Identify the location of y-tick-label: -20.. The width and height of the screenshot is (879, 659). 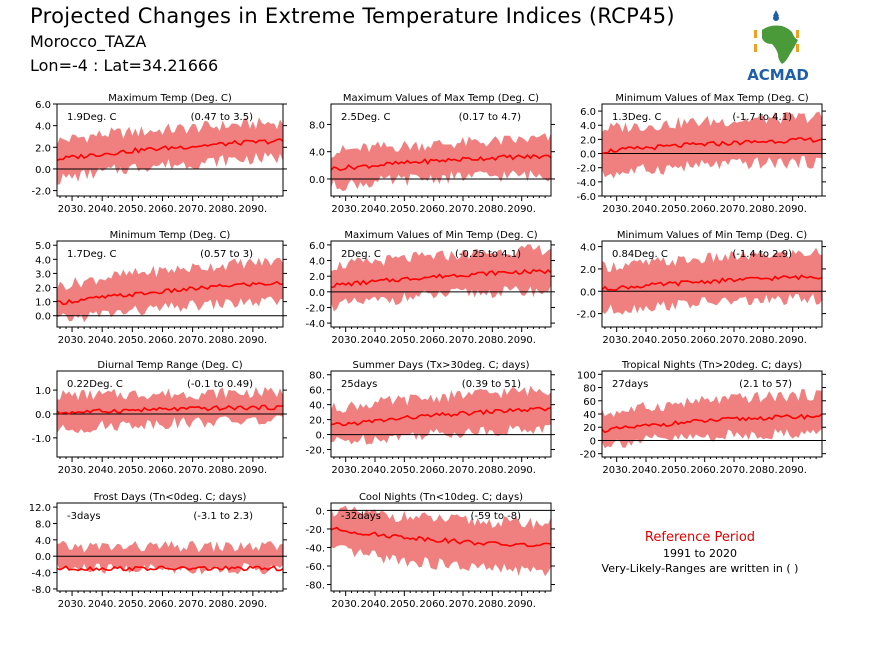
(315, 530).